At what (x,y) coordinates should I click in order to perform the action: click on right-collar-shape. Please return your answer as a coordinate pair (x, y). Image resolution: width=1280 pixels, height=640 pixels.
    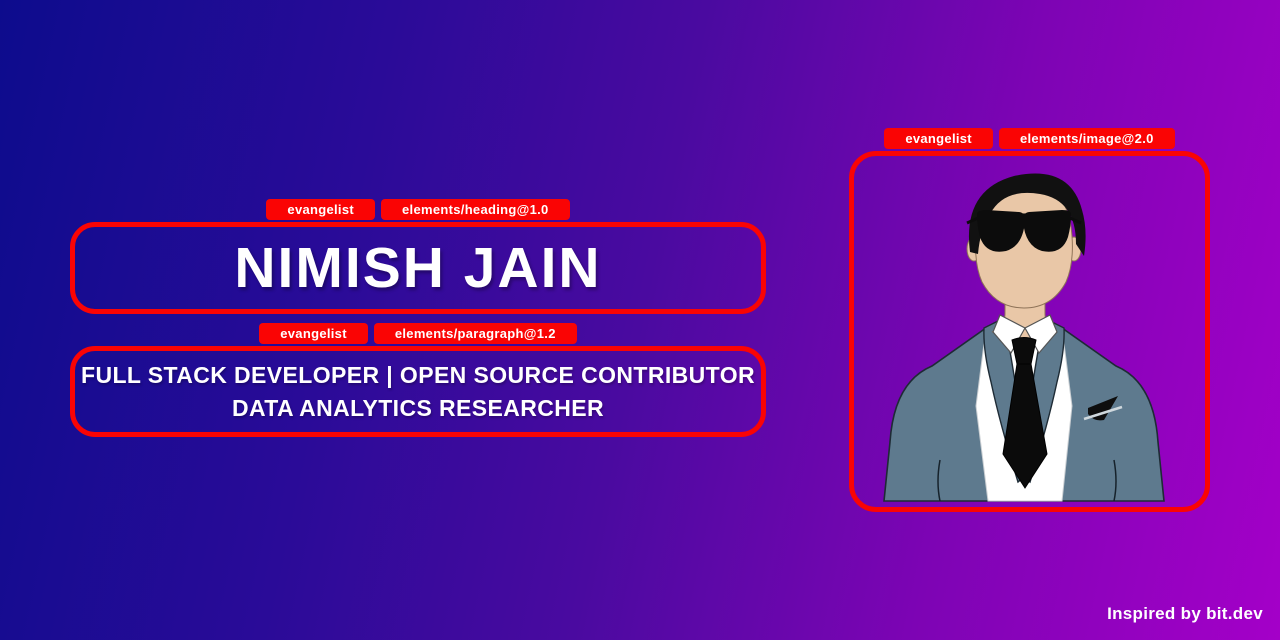
    Looking at the image, I should click on (1041, 334).